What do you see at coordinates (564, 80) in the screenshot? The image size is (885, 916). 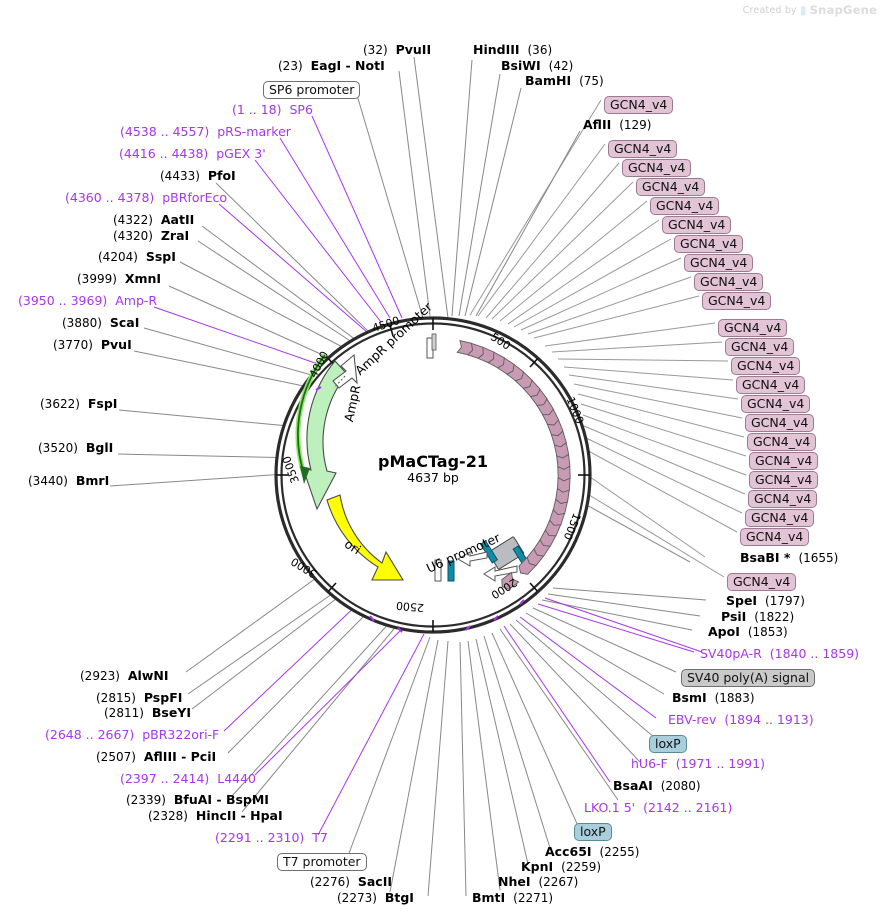 I see `label-bamhi: BamHI (75)` at bounding box center [564, 80].